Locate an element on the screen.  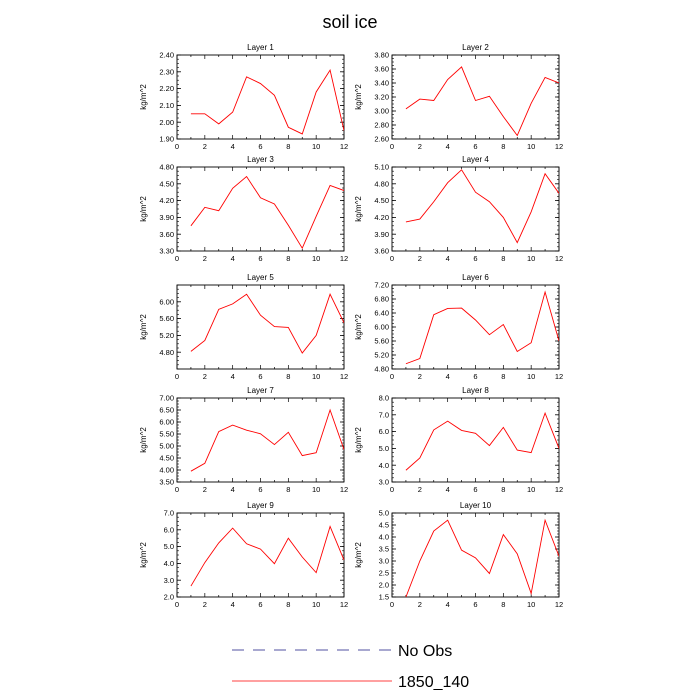
y-tick-label: 5.00 is located at coordinates (166, 446).